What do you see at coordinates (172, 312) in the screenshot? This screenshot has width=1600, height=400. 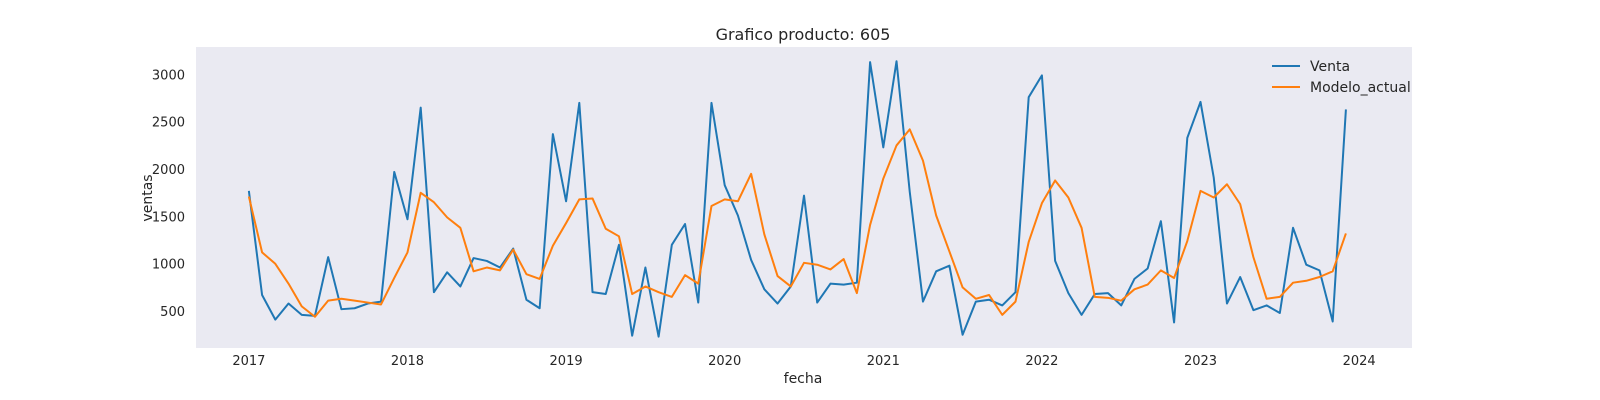 I see `y-tick-label: 500` at bounding box center [172, 312].